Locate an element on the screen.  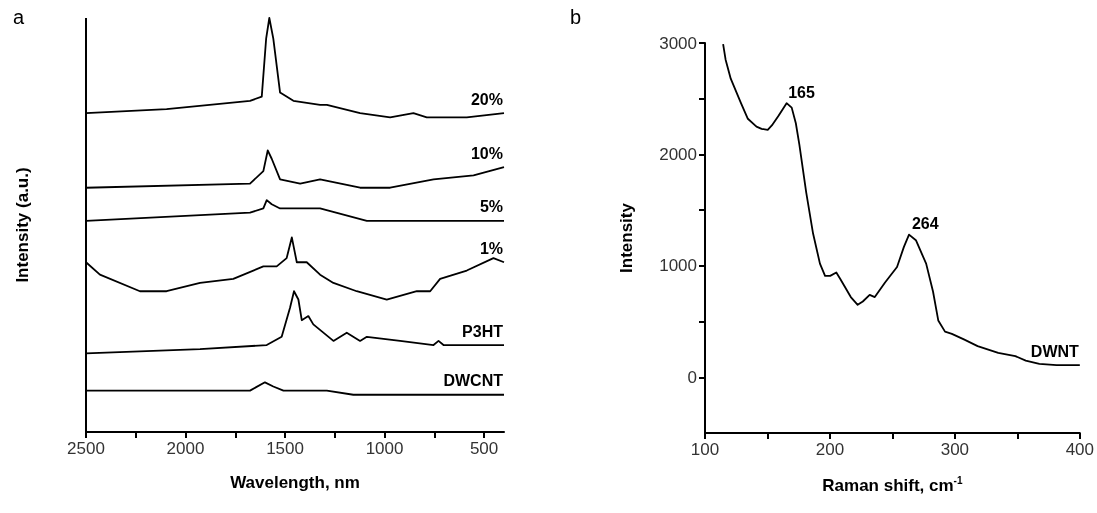
series-label: P3HT is located at coordinates (483, 331).